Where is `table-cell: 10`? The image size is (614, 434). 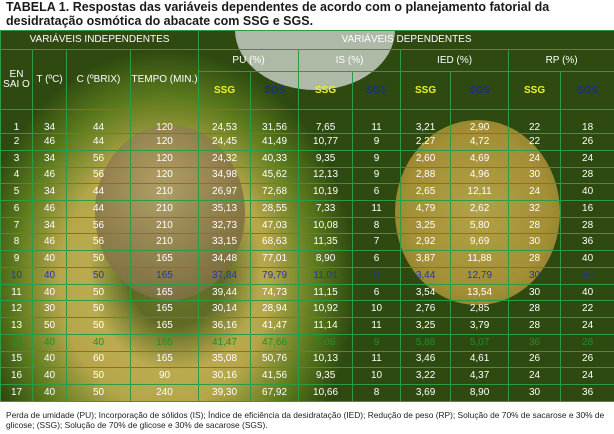
table-cell: 10 is located at coordinates (377, 309).